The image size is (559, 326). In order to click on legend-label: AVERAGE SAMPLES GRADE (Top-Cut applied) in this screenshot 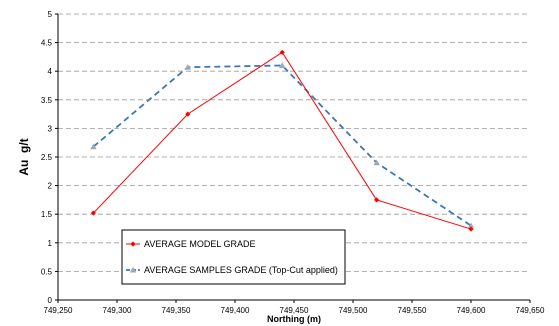, I will do `click(241, 270)`.